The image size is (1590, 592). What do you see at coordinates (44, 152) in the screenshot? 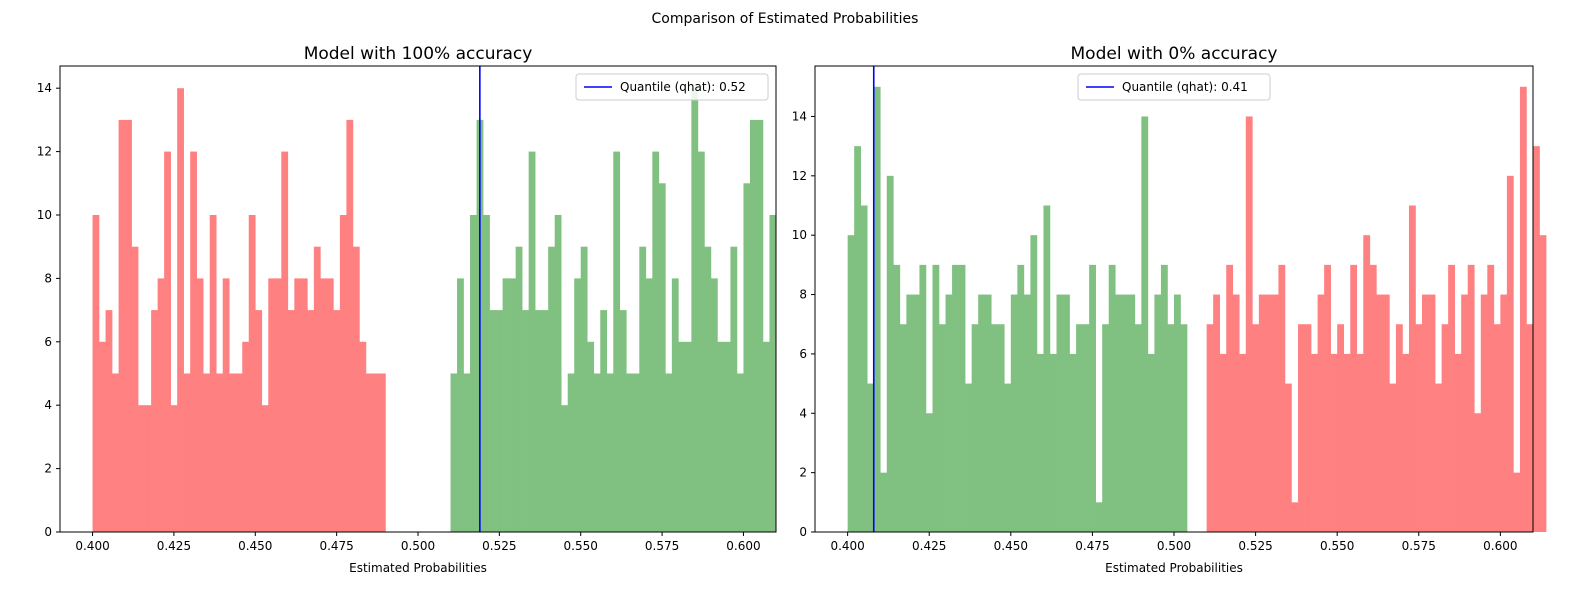
I see `y-tick-label: 12` at bounding box center [44, 152].